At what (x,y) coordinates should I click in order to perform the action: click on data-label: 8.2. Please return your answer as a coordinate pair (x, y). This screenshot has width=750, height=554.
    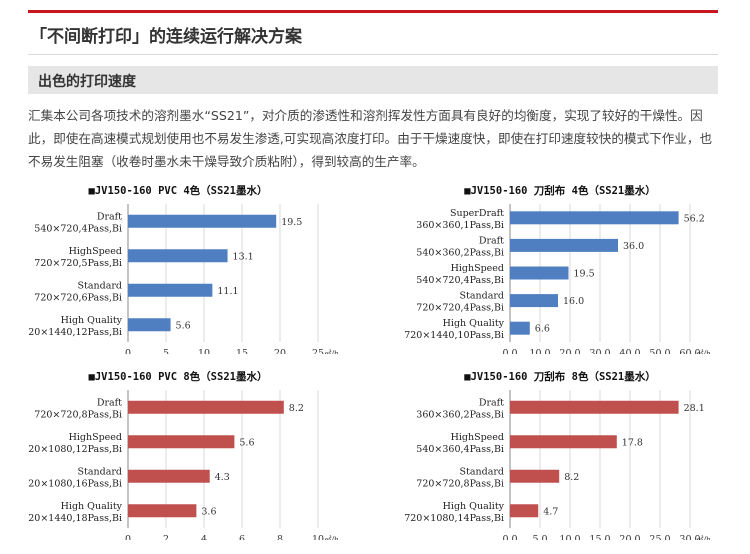
    Looking at the image, I should click on (296, 408).